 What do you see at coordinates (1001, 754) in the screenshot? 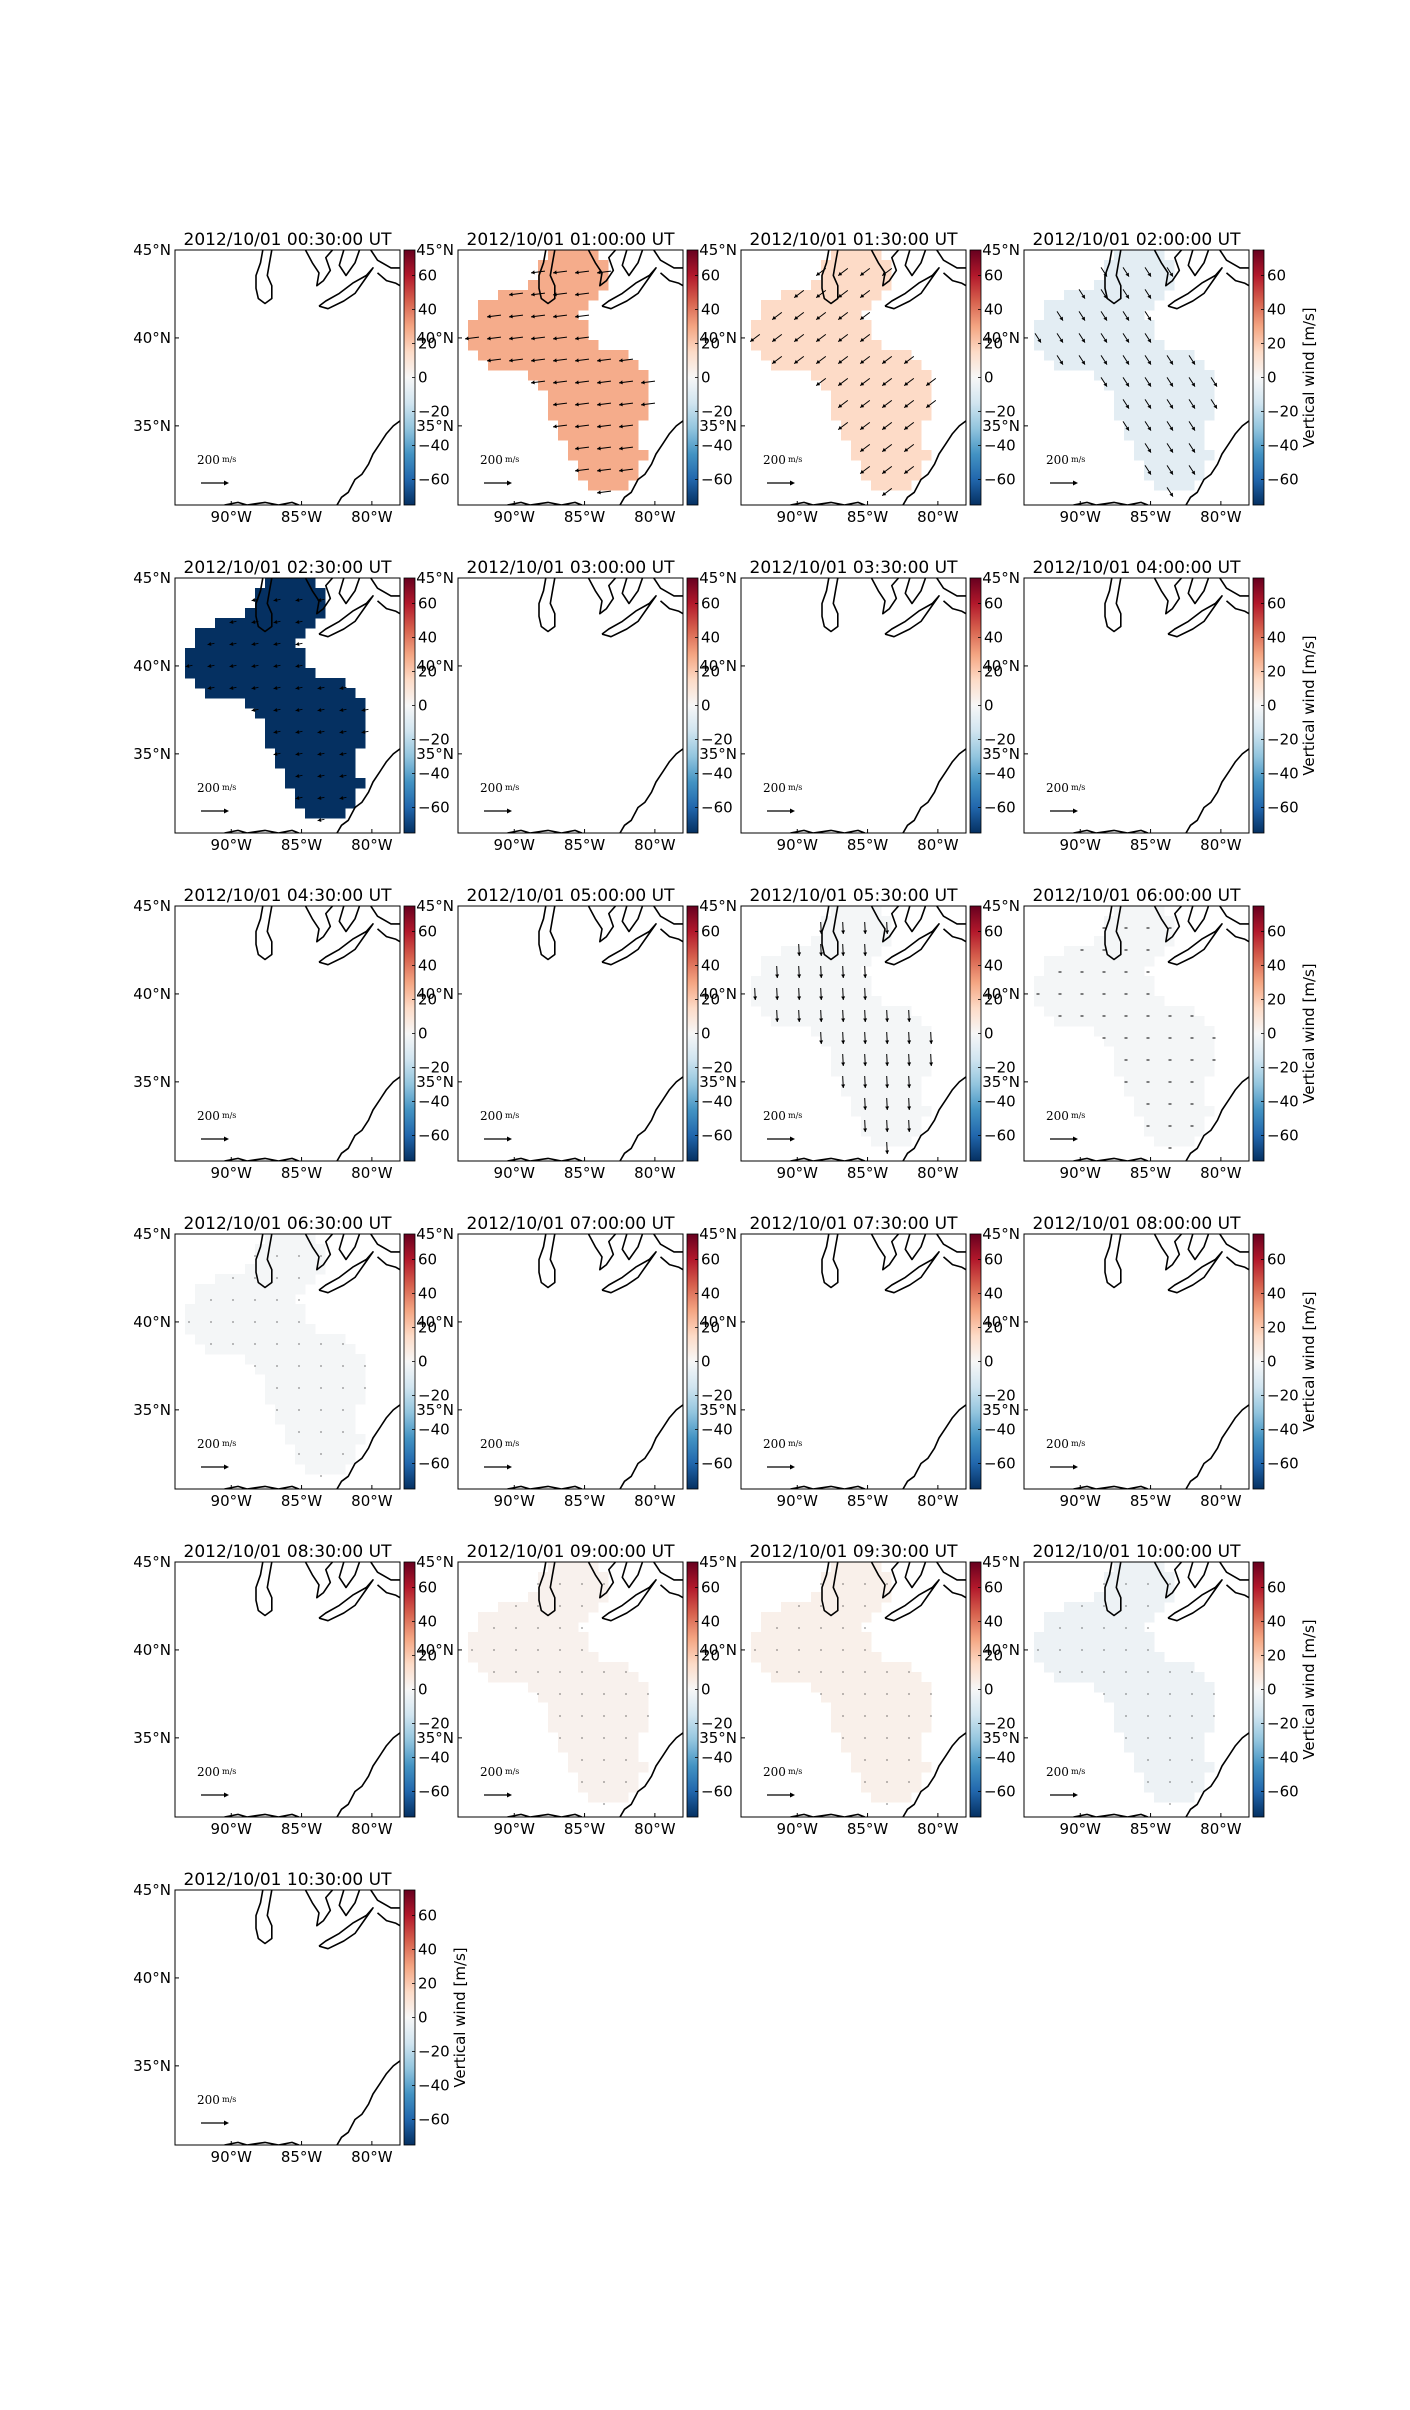
I see `lat-tick-label: 35°N` at bounding box center [1001, 754].